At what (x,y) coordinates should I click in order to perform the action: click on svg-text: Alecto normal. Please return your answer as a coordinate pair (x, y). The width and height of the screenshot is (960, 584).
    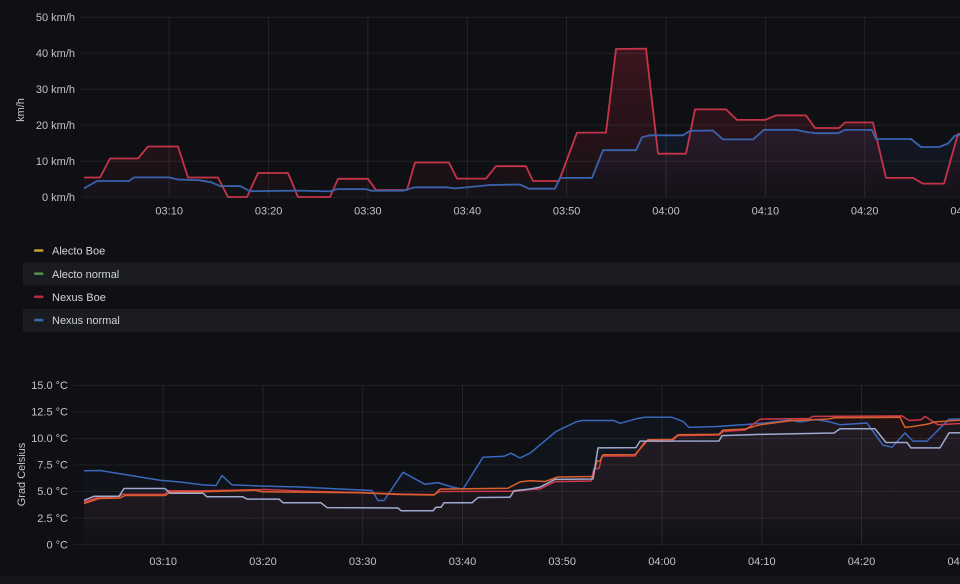
    Looking at the image, I should click on (85, 275).